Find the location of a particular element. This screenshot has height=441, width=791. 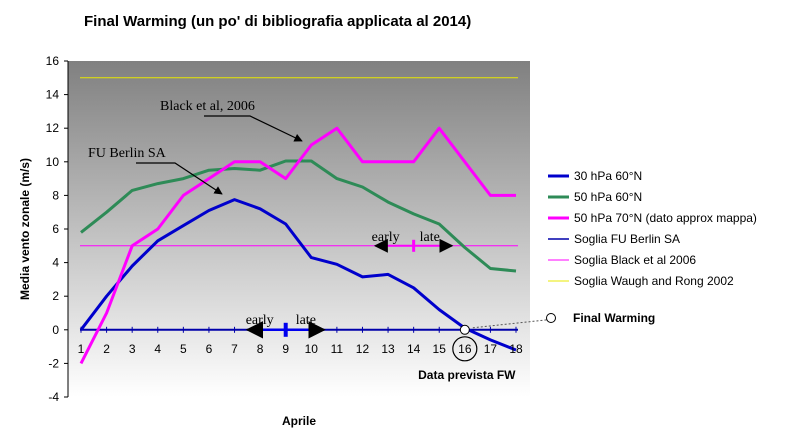

y-tick-label: 6 is located at coordinates (55, 229).